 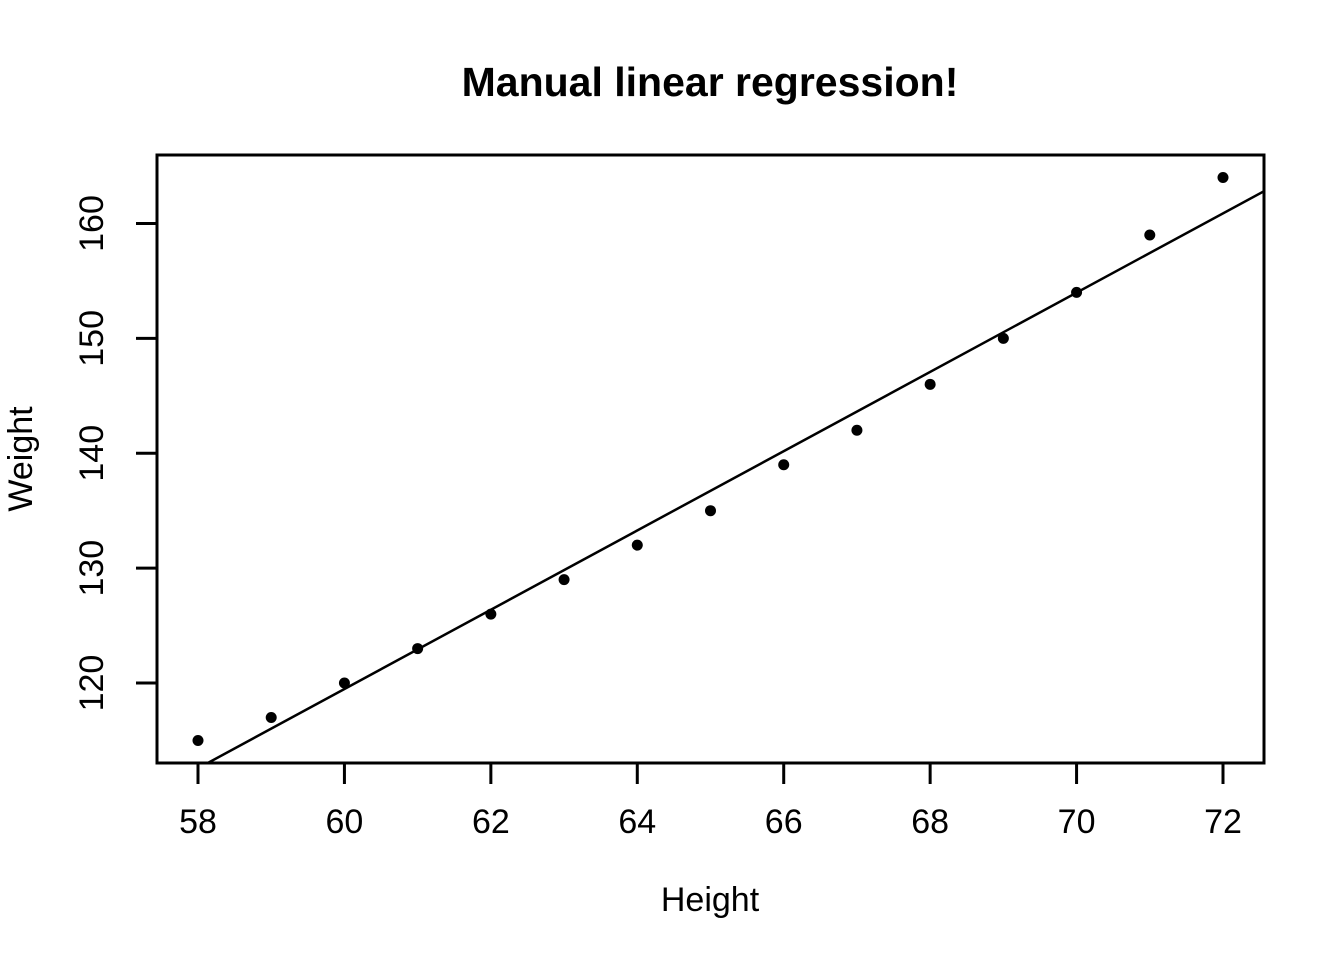 I want to click on y-axis-label: Weight, so click(x=21, y=459).